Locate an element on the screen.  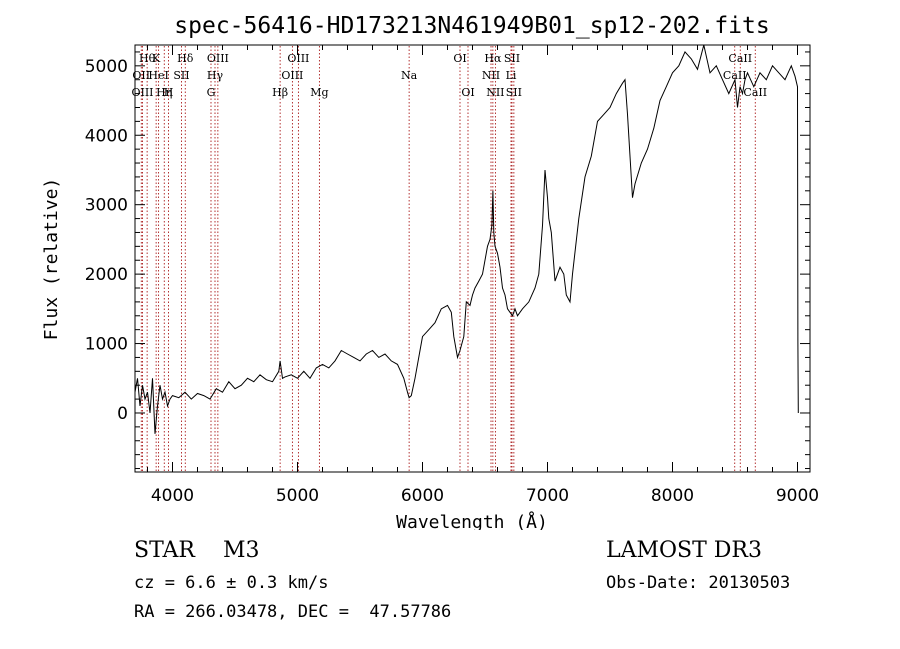
line-label-19: NII is located at coordinates (491, 75).